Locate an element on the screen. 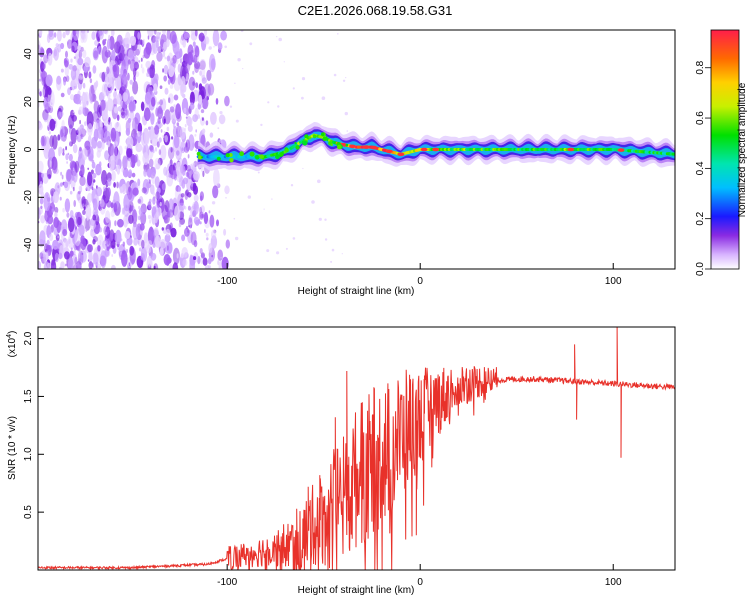 This screenshot has height=600, width=750. spectrogram-x-axis: -100 0 100 is located at coordinates (419, 275).